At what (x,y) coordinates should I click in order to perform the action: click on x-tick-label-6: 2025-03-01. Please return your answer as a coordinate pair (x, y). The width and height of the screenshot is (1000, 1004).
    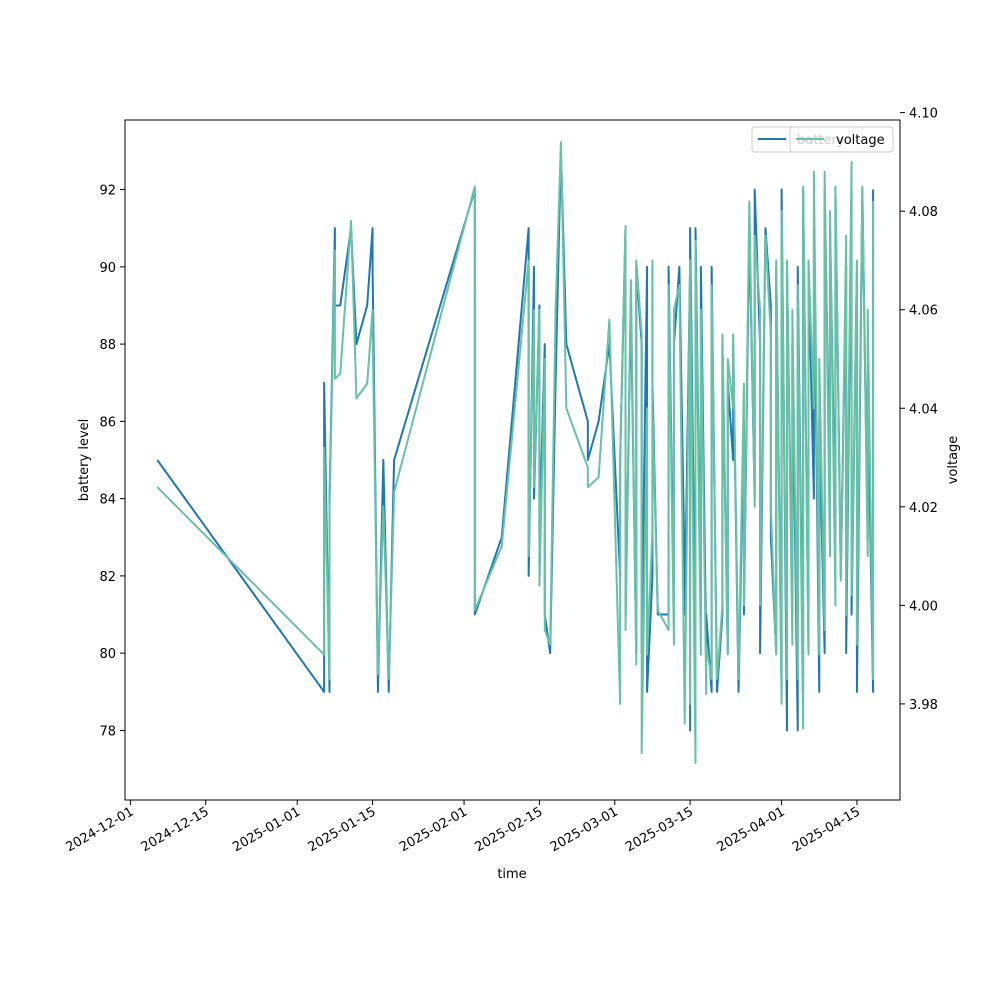
    Looking at the image, I should click on (584, 829).